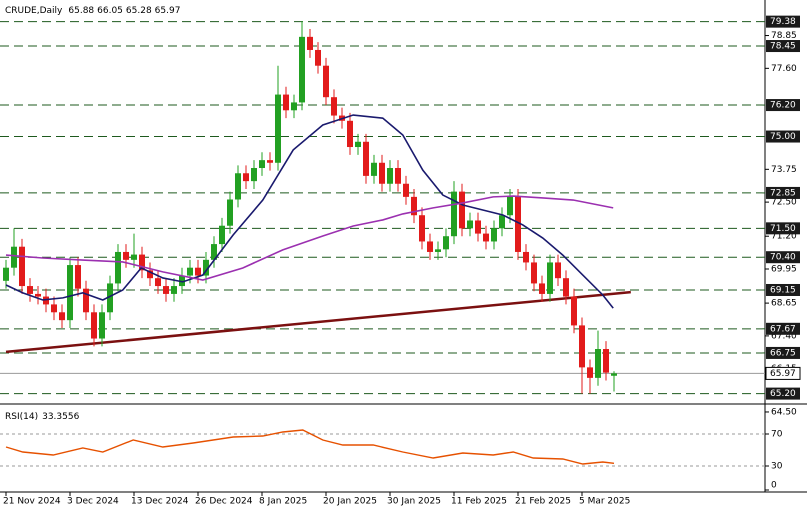 The width and height of the screenshot is (807, 512). I want to click on current-price-bg, so click(783, 373).